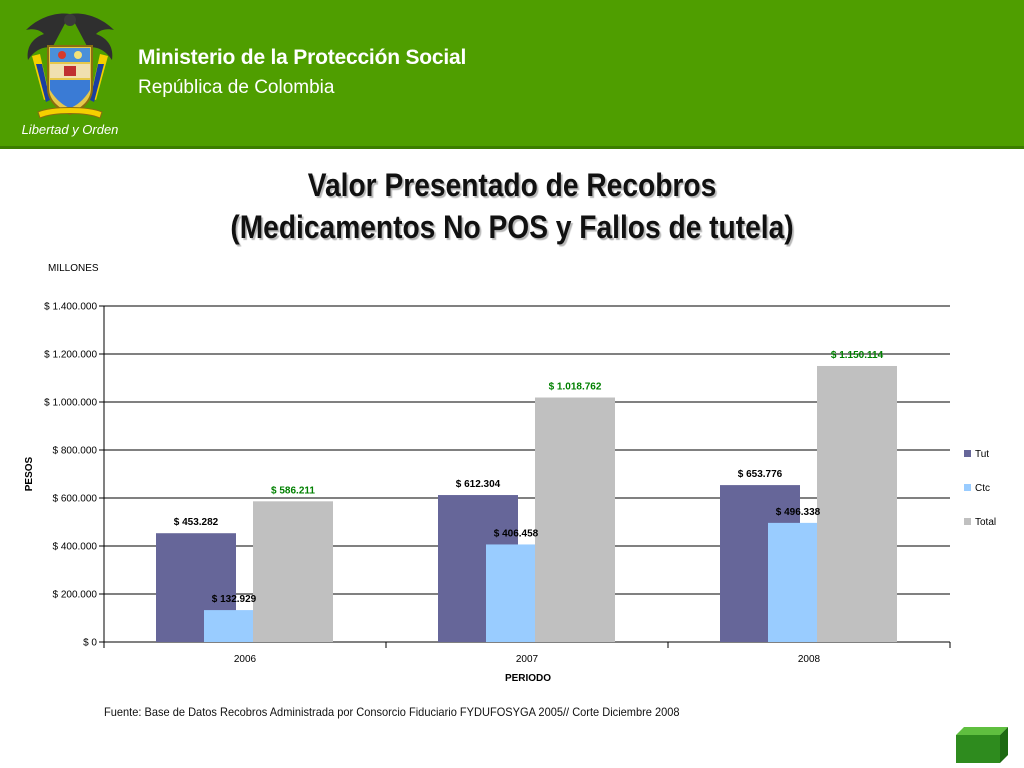 The image size is (1024, 768). Describe the element at coordinates (70, 307) in the screenshot. I see `y-tick-label: $ 1.400.000` at that location.